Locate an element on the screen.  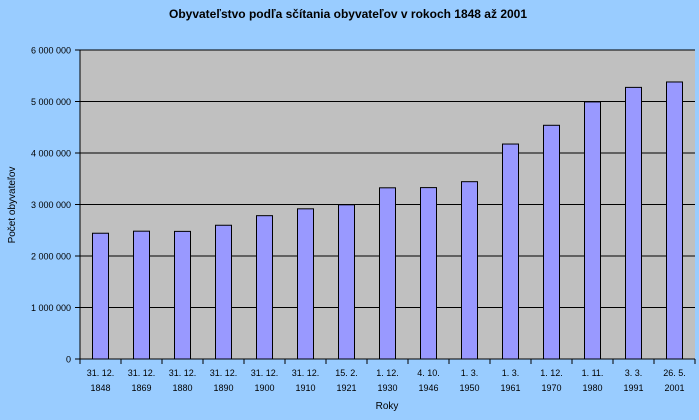
x-tick-label-year: 1900 is located at coordinates (264, 388).